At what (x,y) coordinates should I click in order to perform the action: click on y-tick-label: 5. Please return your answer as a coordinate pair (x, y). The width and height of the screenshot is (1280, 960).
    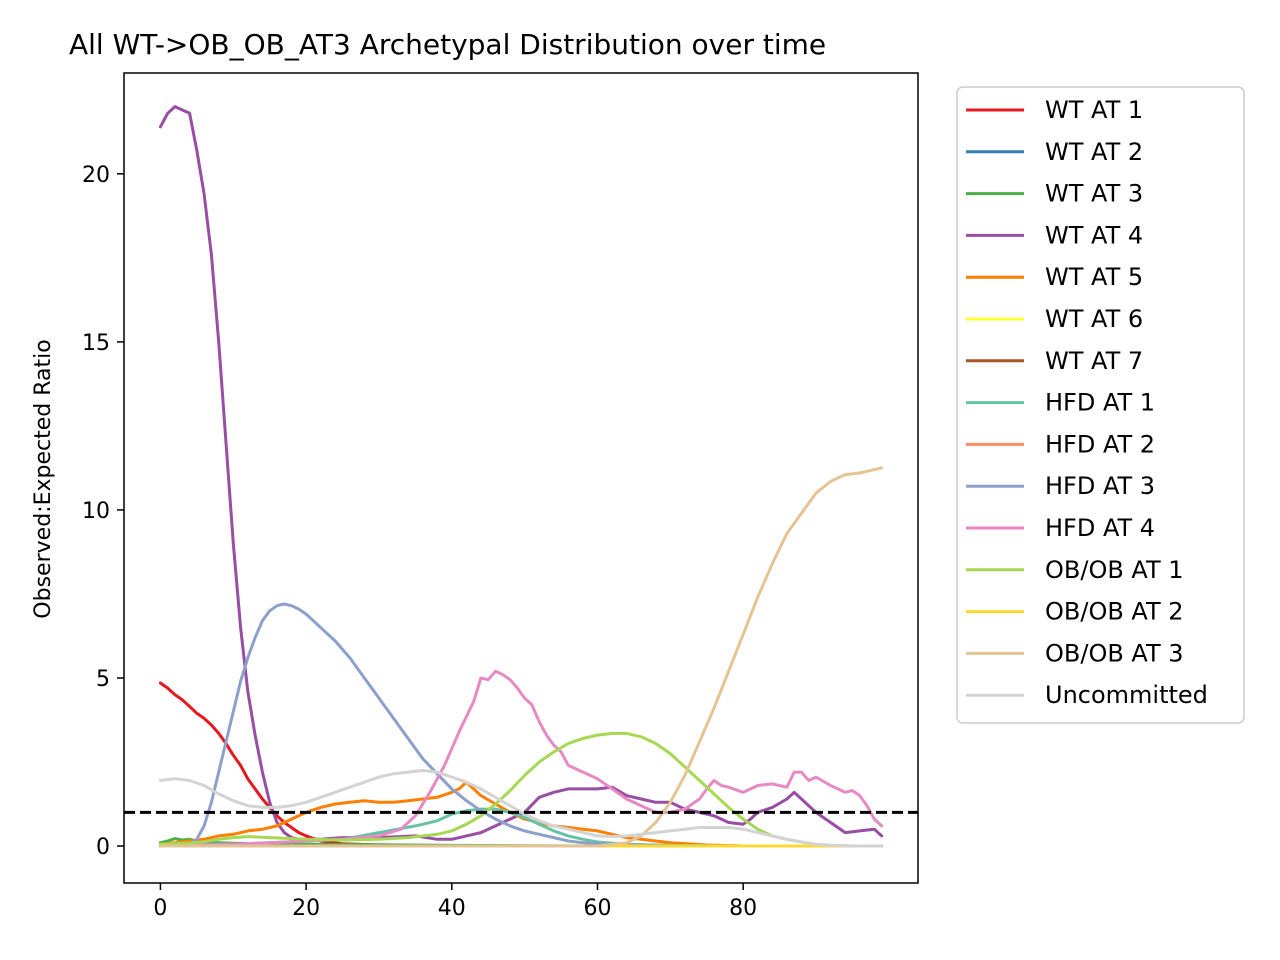
    Looking at the image, I should click on (103, 679).